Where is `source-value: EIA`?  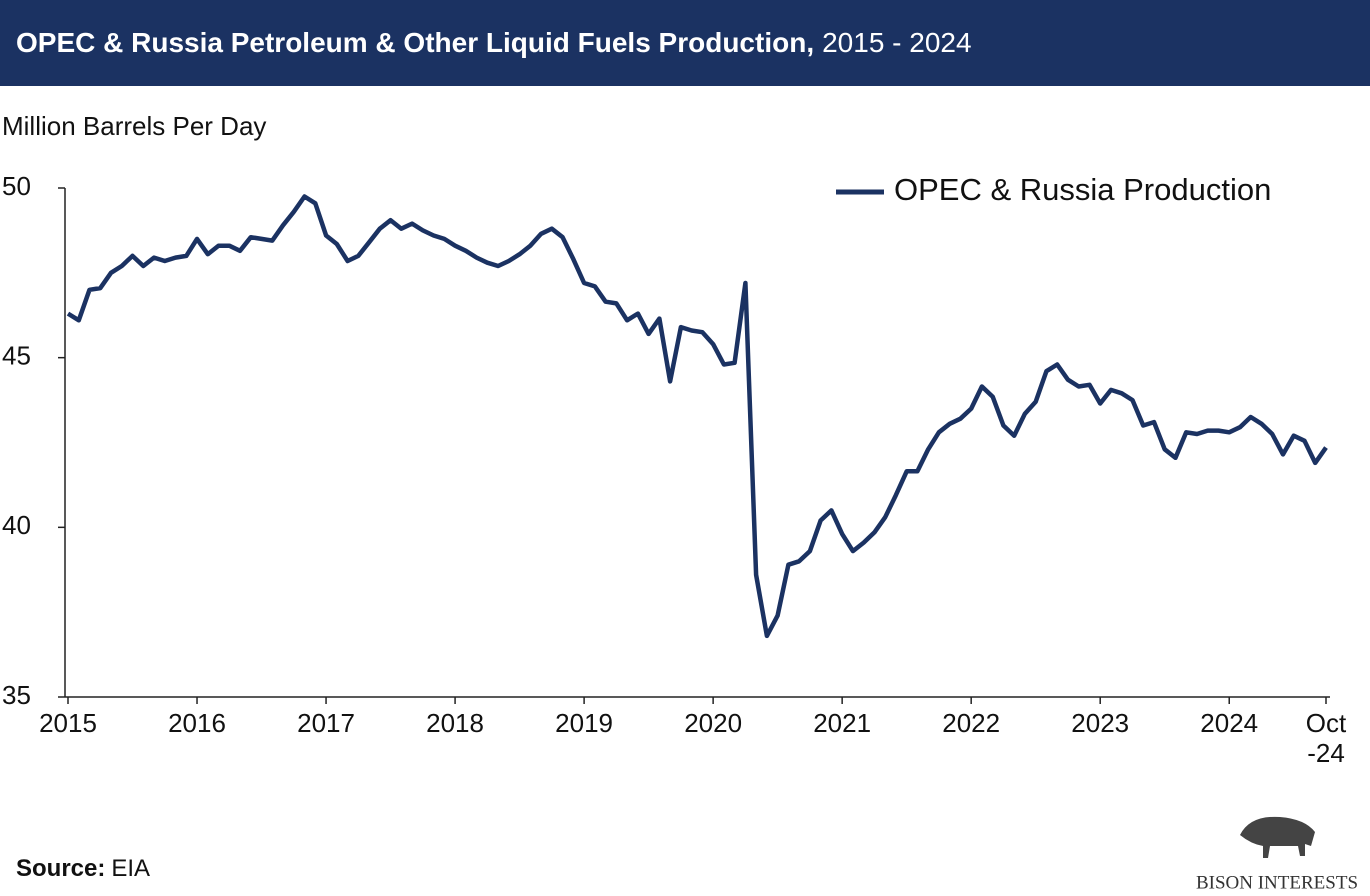 source-value: EIA is located at coordinates (130, 868).